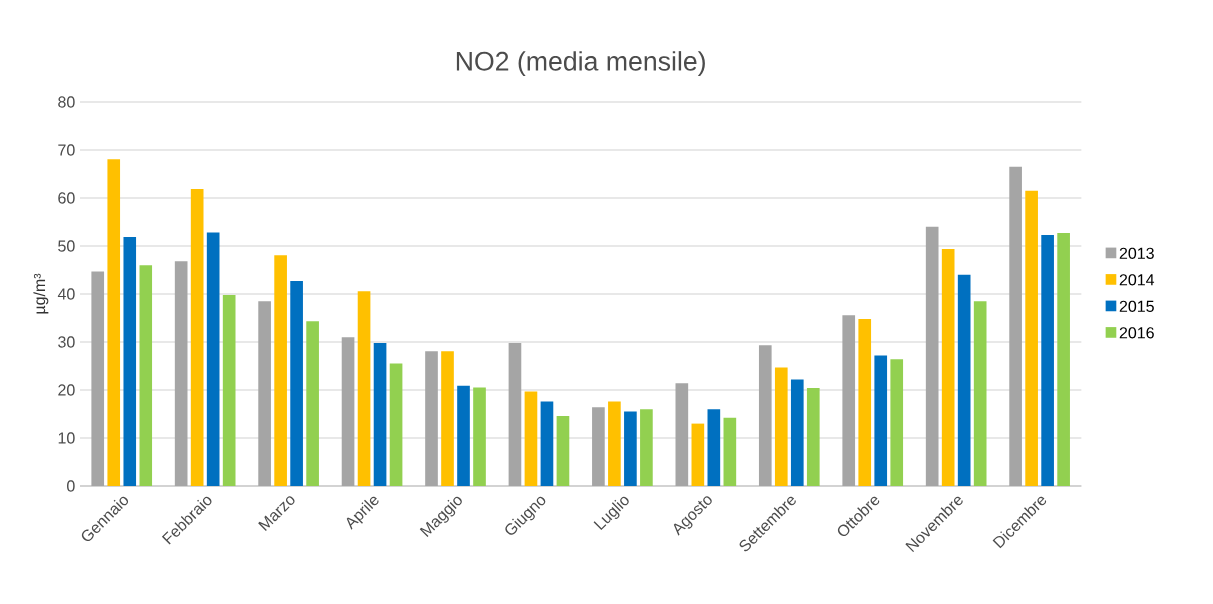  What do you see at coordinates (580, 63) in the screenshot?
I see `chart-title: NO2 (media mensile)` at bounding box center [580, 63].